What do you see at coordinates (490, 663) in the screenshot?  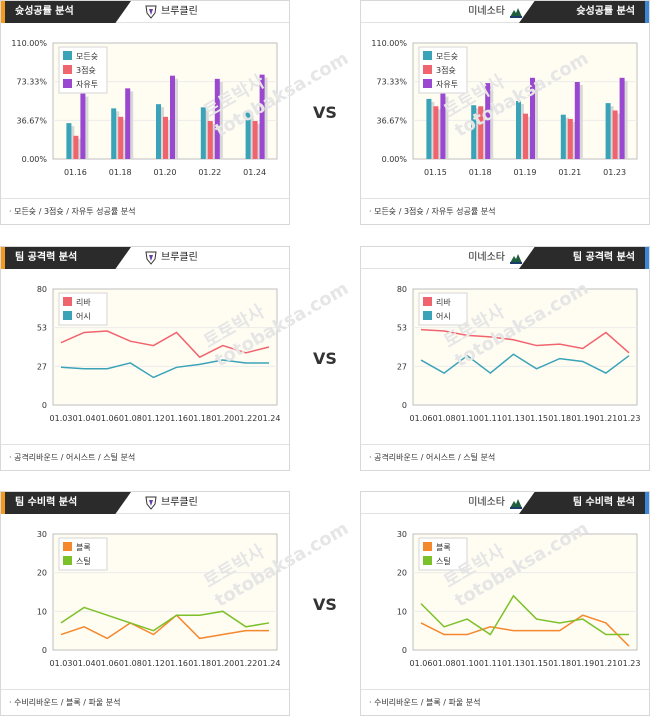 I see `x-tick-label: 01.11` at bounding box center [490, 663].